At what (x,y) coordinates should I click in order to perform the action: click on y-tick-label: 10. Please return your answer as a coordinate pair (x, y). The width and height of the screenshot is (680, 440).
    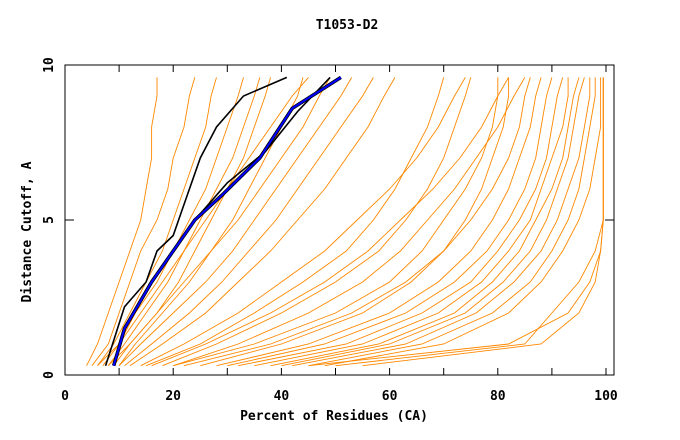
    Looking at the image, I should click on (49, 65).